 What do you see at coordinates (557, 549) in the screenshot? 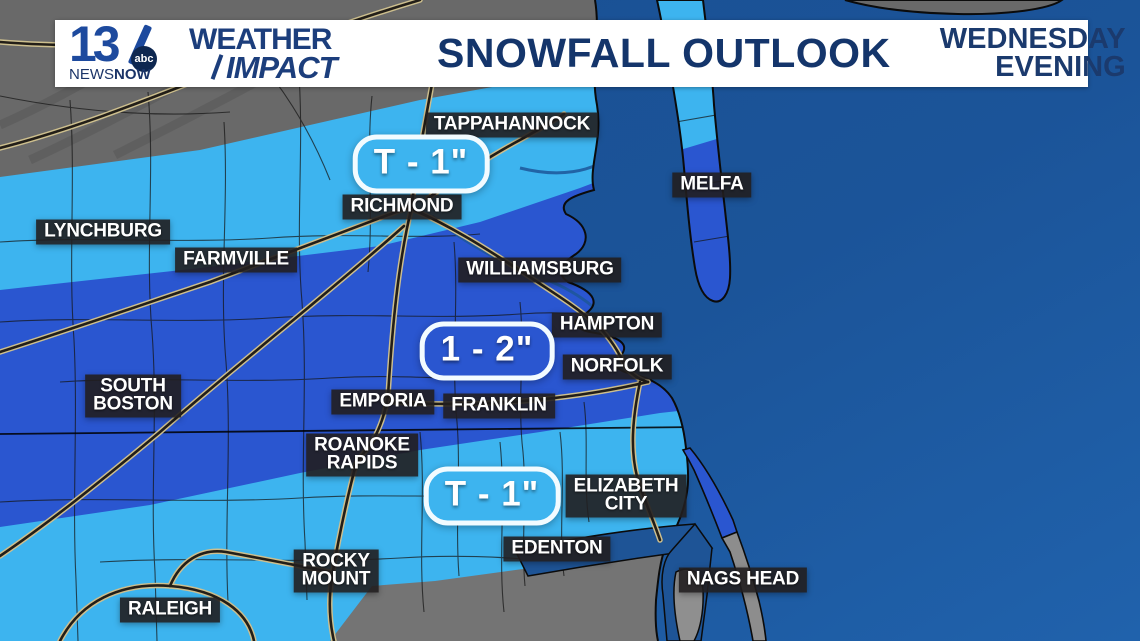
I see `city-label-edenton: EDENTON` at bounding box center [557, 549].